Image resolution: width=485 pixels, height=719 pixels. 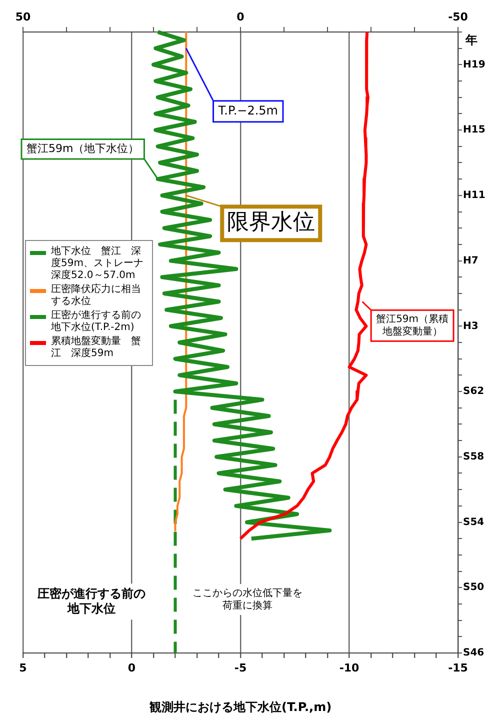 What do you see at coordinates (473, 456) in the screenshot?
I see `y-tick-label: S58` at bounding box center [473, 456].